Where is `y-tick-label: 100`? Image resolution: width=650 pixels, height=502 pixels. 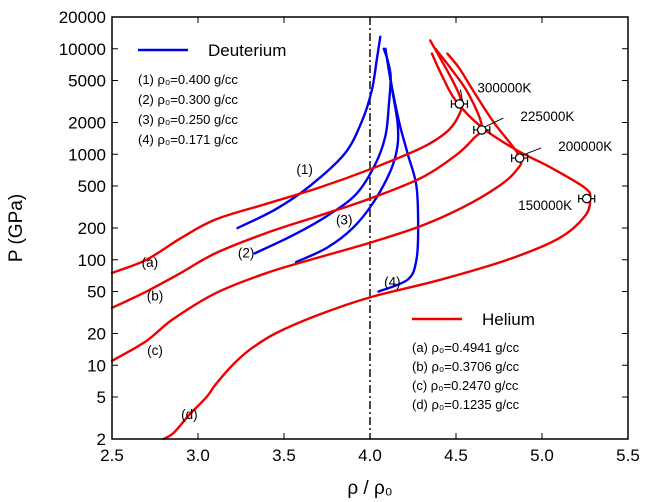
y-tick-label: 100 is located at coordinates (92, 260).